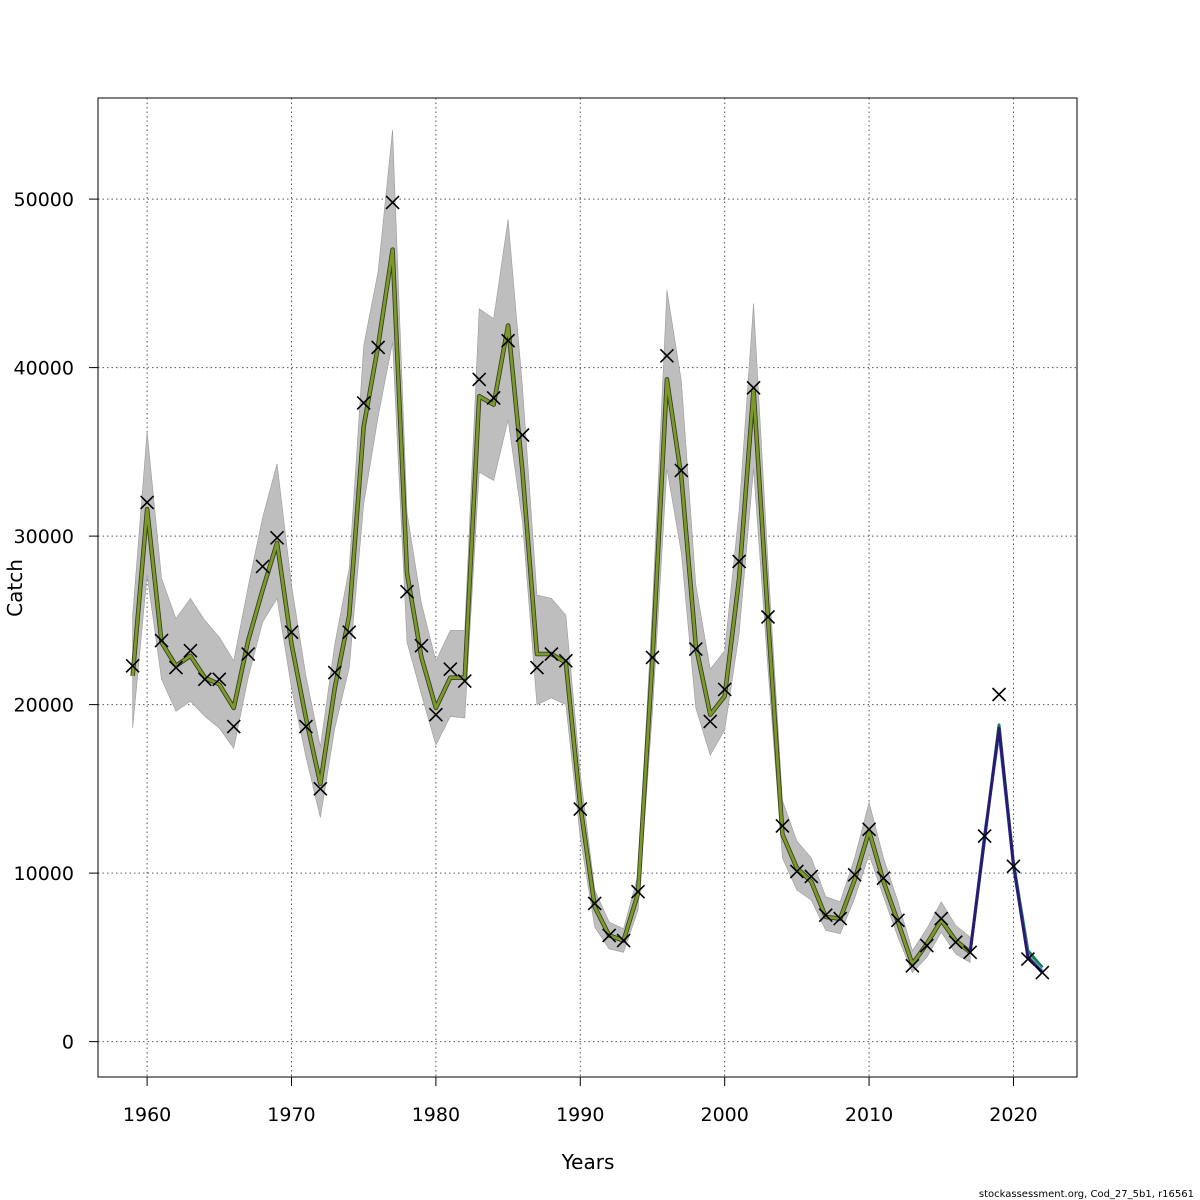  What do you see at coordinates (44, 369) in the screenshot?
I see `y-tick-label: 40000` at bounding box center [44, 369].